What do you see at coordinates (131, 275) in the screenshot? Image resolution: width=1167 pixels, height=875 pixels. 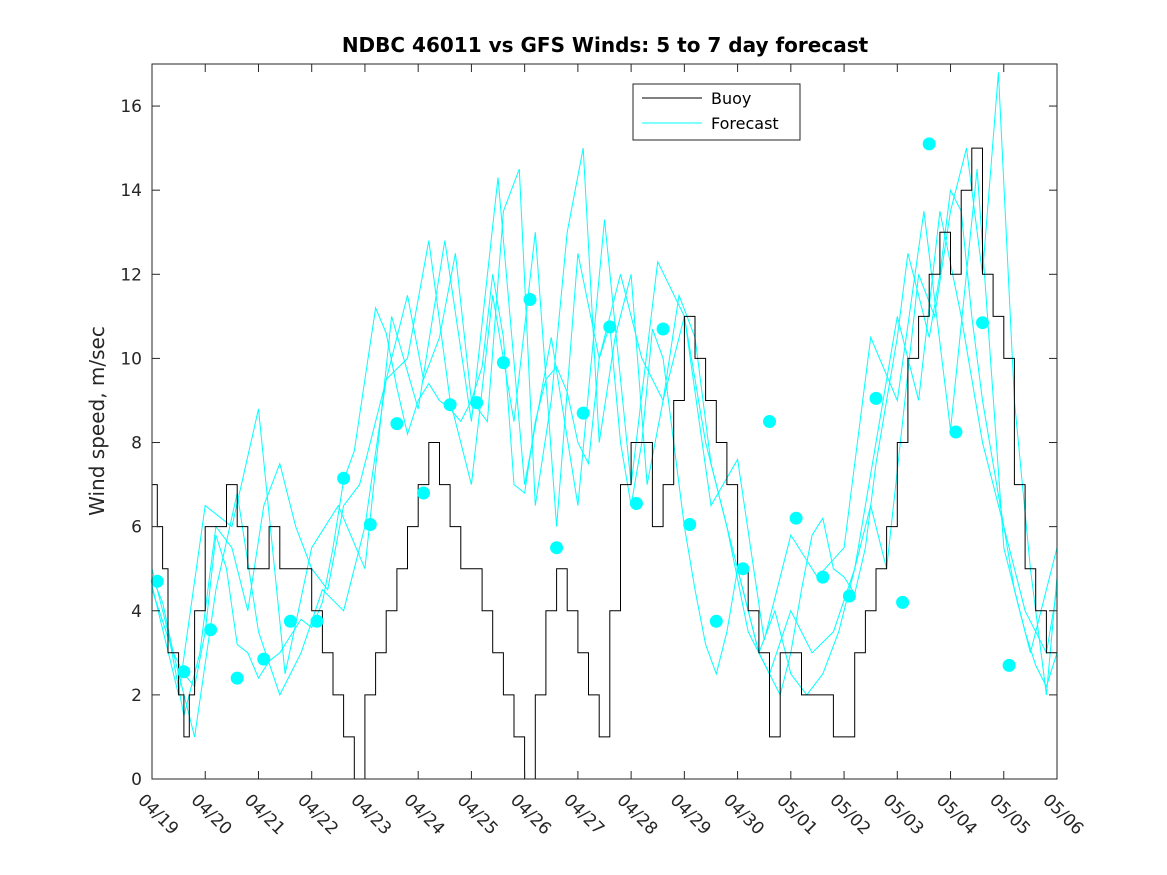 I see `y-tick-label: 12` at bounding box center [131, 275].